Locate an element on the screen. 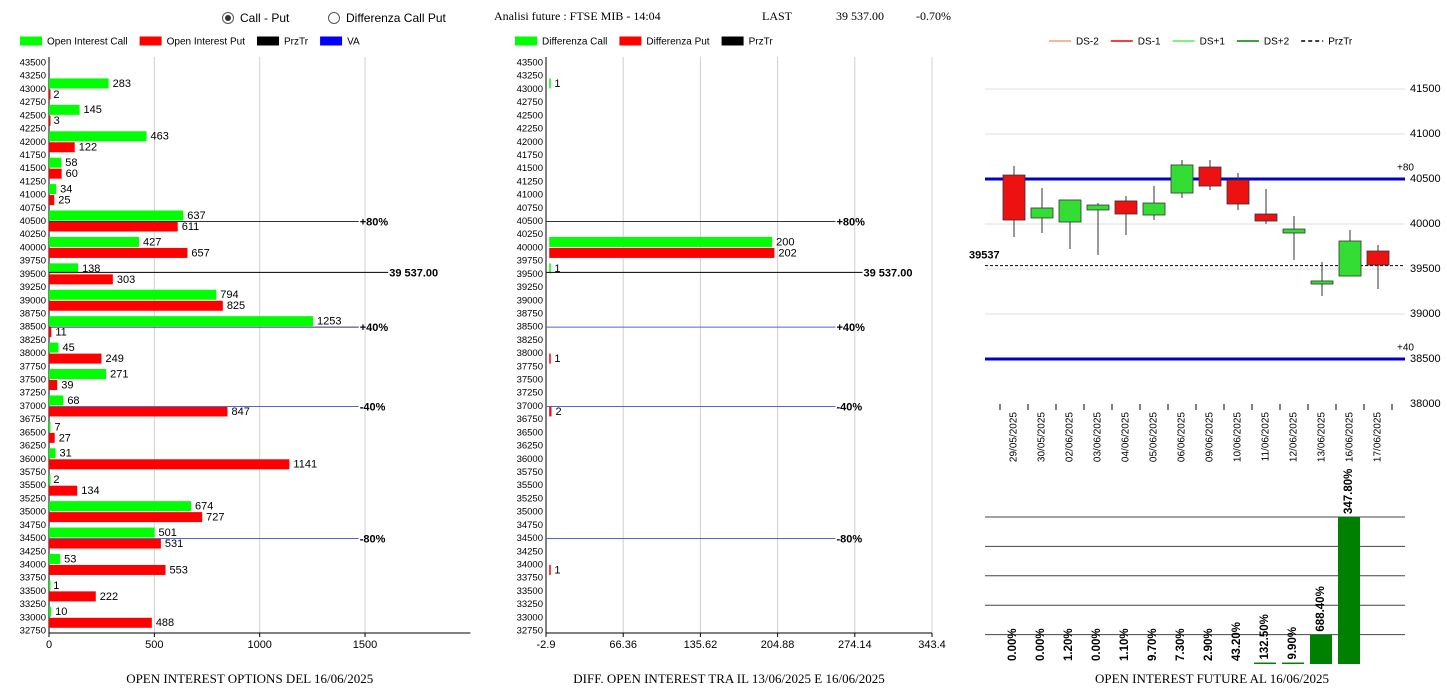  y-tick-label: 33750 is located at coordinates (33, 578).